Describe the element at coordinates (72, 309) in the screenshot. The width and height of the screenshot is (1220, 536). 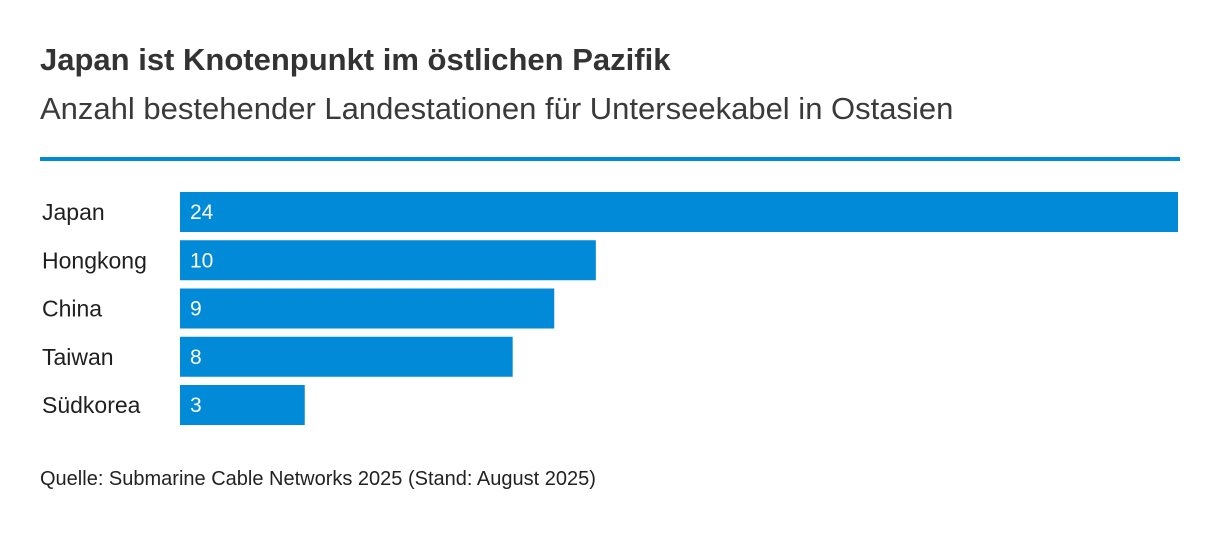
I see `category-label: China` at that location.